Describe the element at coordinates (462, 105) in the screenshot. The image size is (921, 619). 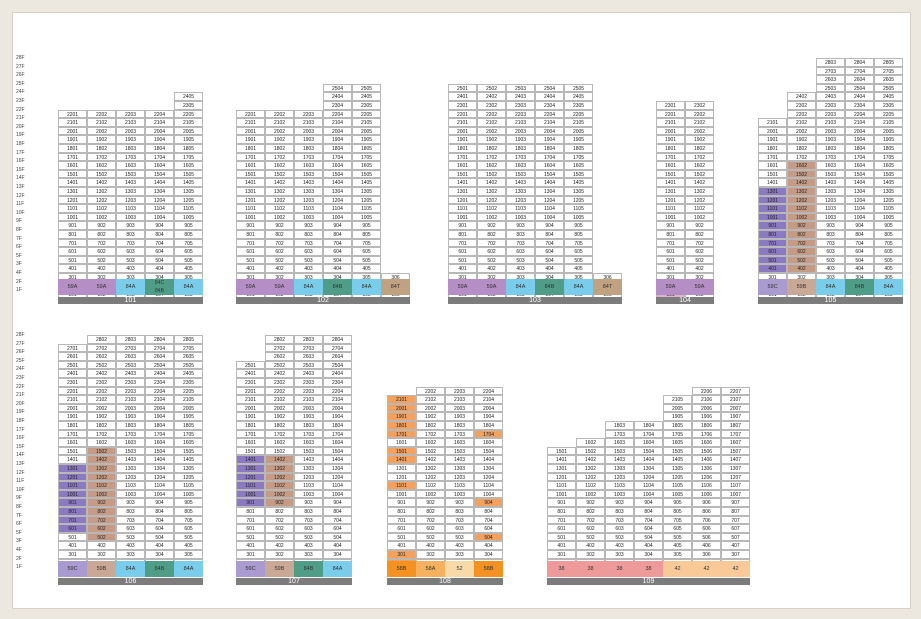
I see `unit-cell: 2301` at that location.